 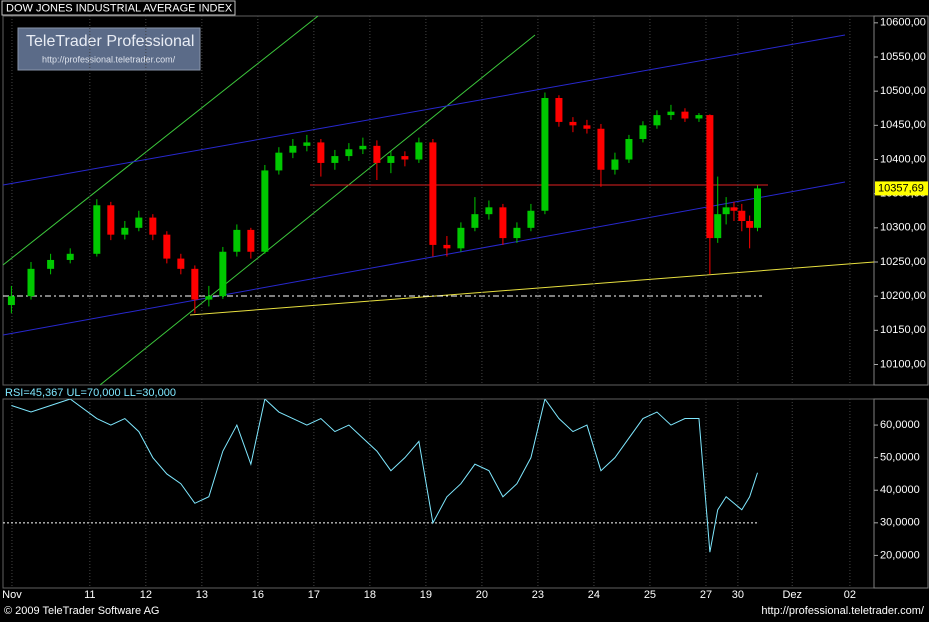 I want to click on y-tick-label: 50,0000, so click(x=900, y=458).